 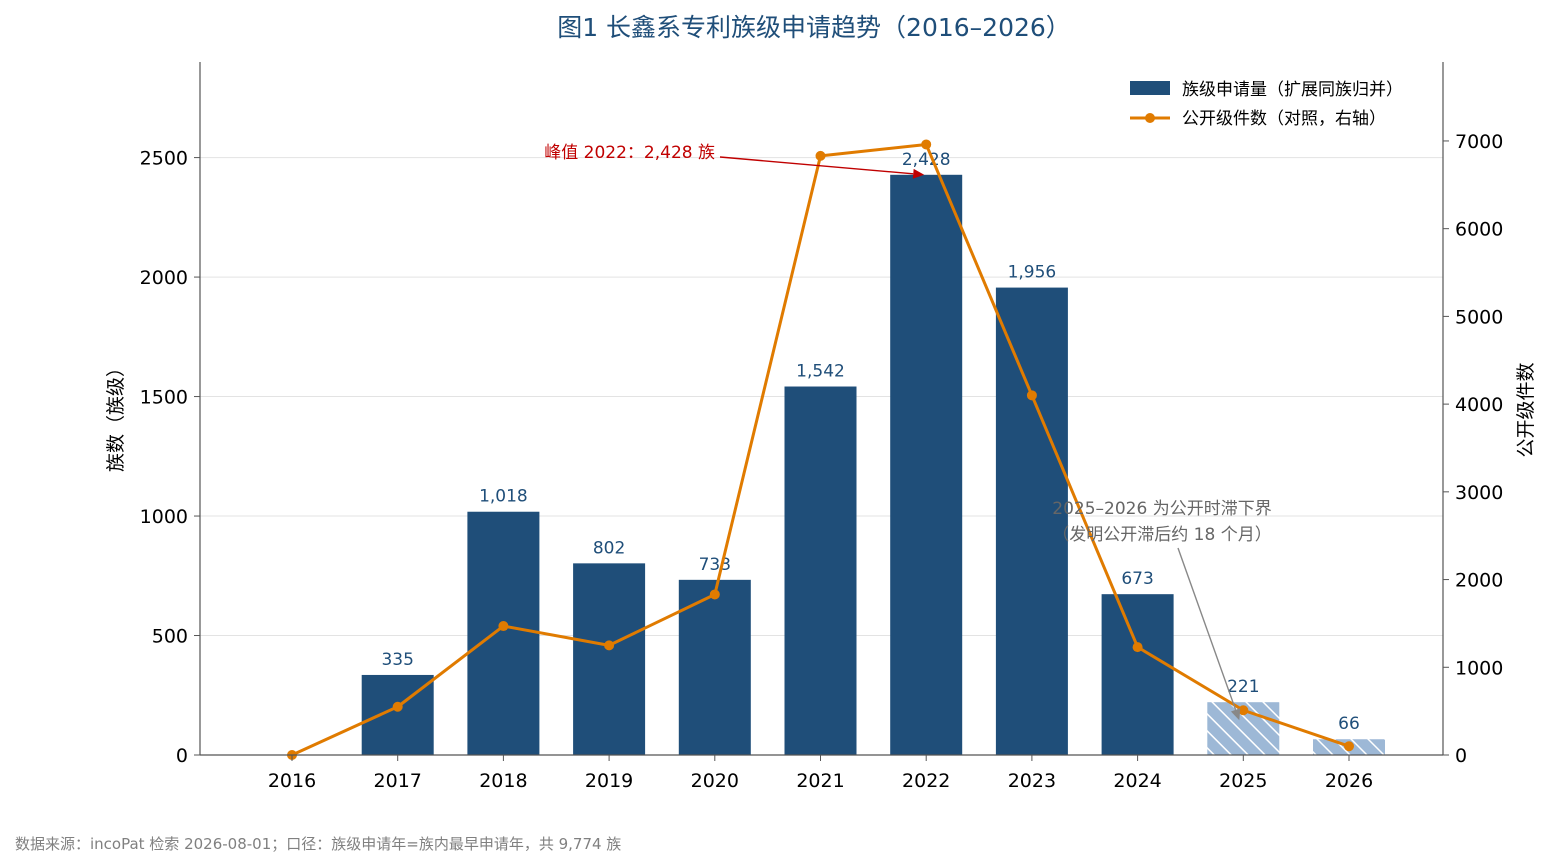 I want to click on x-tick-label: 2016, so click(x=292, y=781).